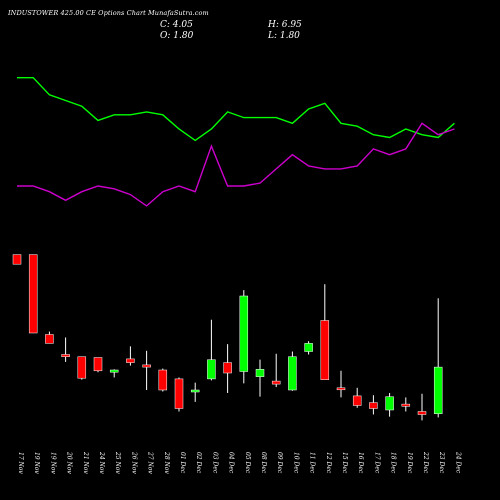  Describe the element at coordinates (85, 462) in the screenshot. I see `x-tick-label-5: 21 Nov` at that location.